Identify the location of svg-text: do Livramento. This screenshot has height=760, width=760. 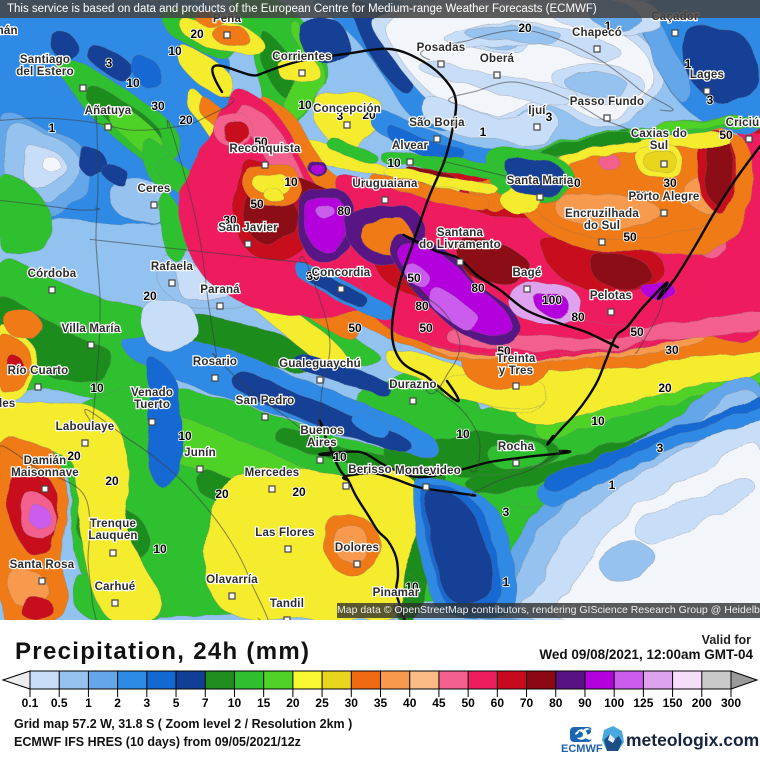
(460, 245).